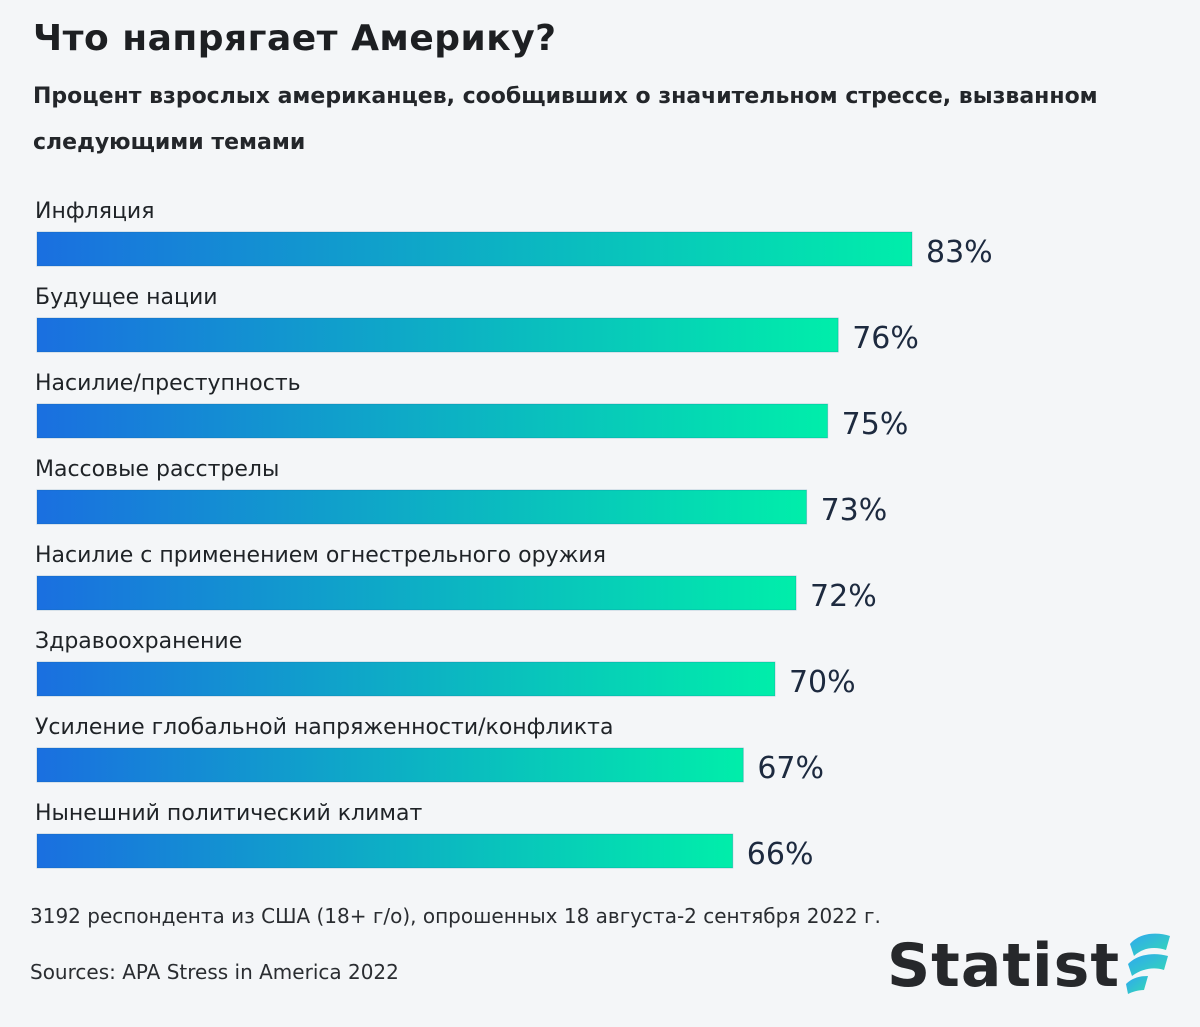 Image resolution: width=1200 pixels, height=1027 pixels. I want to click on category-label: Инфляция, so click(94, 211).